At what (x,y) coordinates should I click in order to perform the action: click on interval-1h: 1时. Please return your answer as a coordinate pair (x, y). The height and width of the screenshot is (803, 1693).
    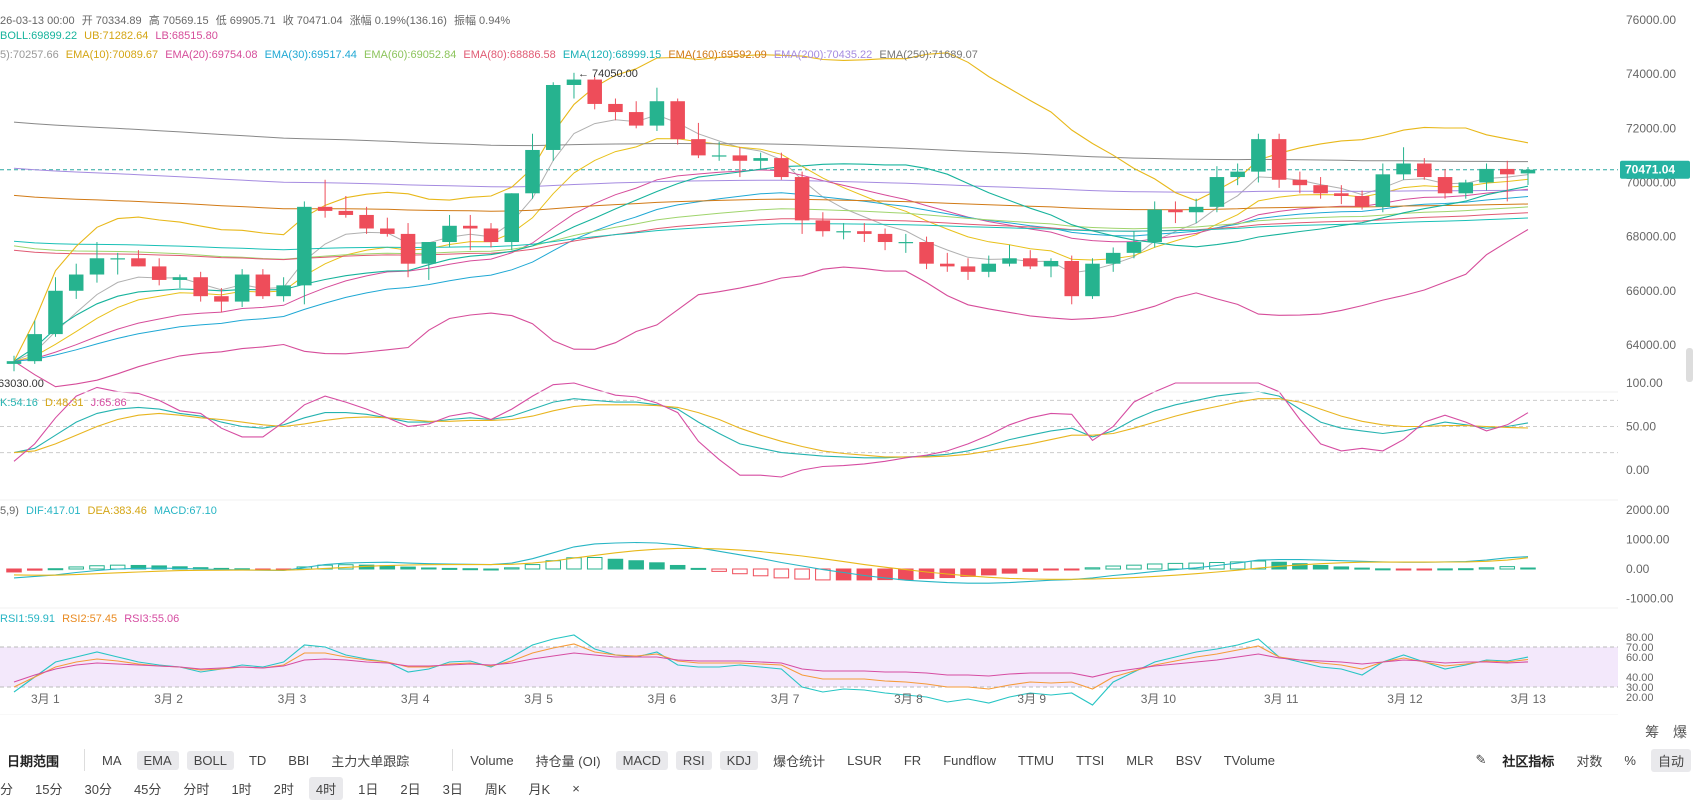
    Looking at the image, I should click on (241, 789).